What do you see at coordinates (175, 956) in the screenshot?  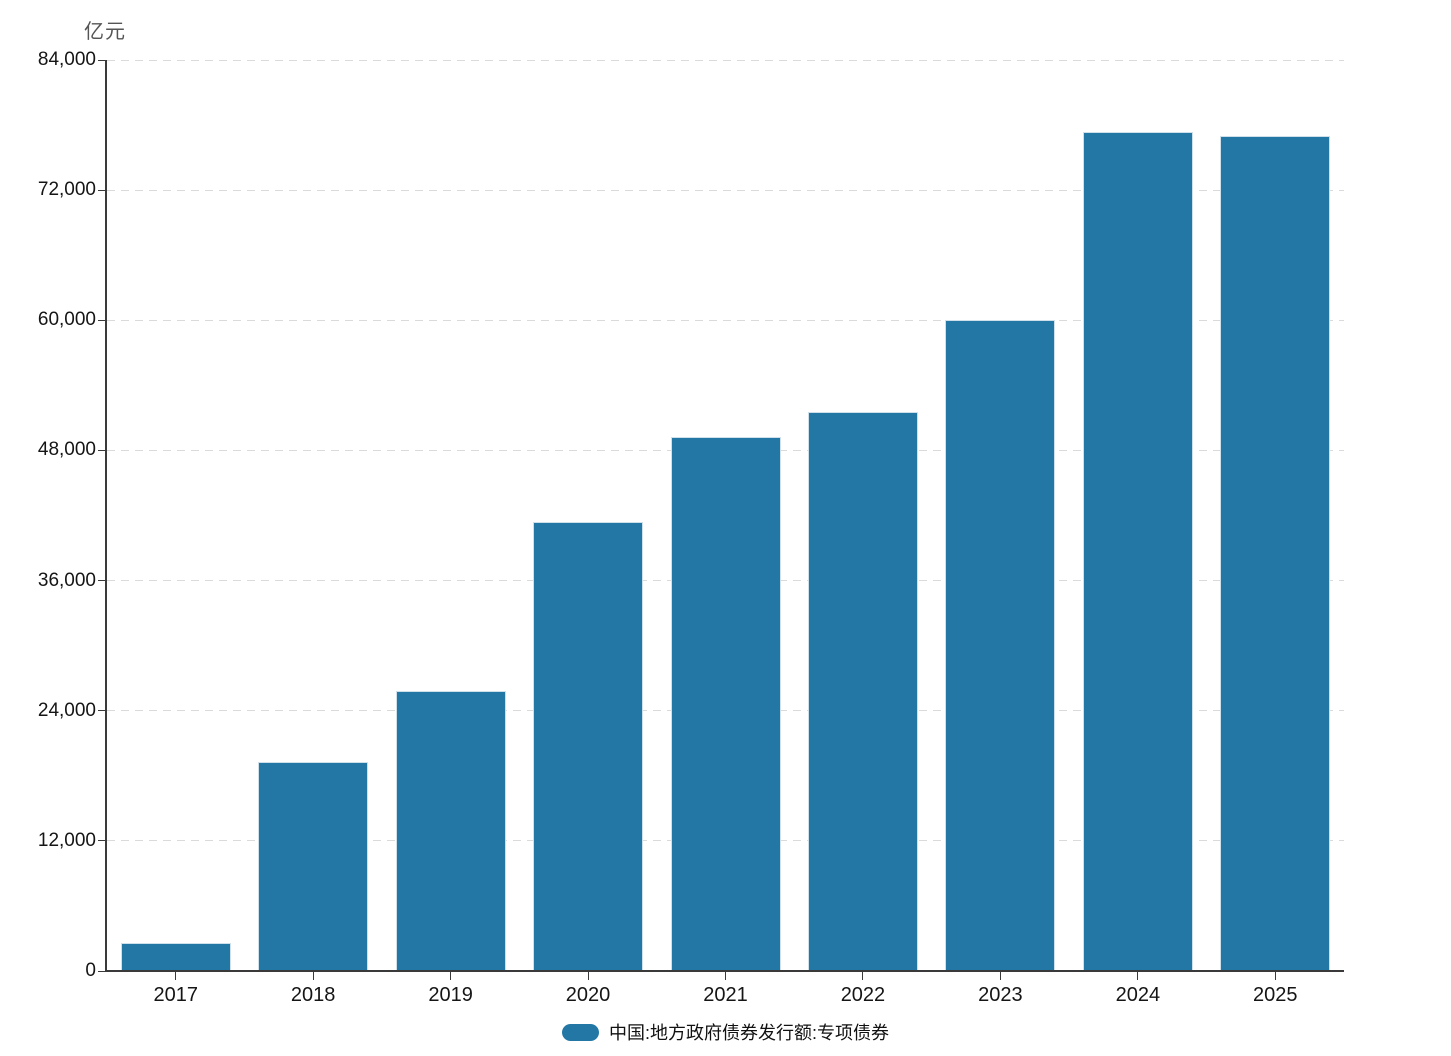 I see `bar-2017` at bounding box center [175, 956].